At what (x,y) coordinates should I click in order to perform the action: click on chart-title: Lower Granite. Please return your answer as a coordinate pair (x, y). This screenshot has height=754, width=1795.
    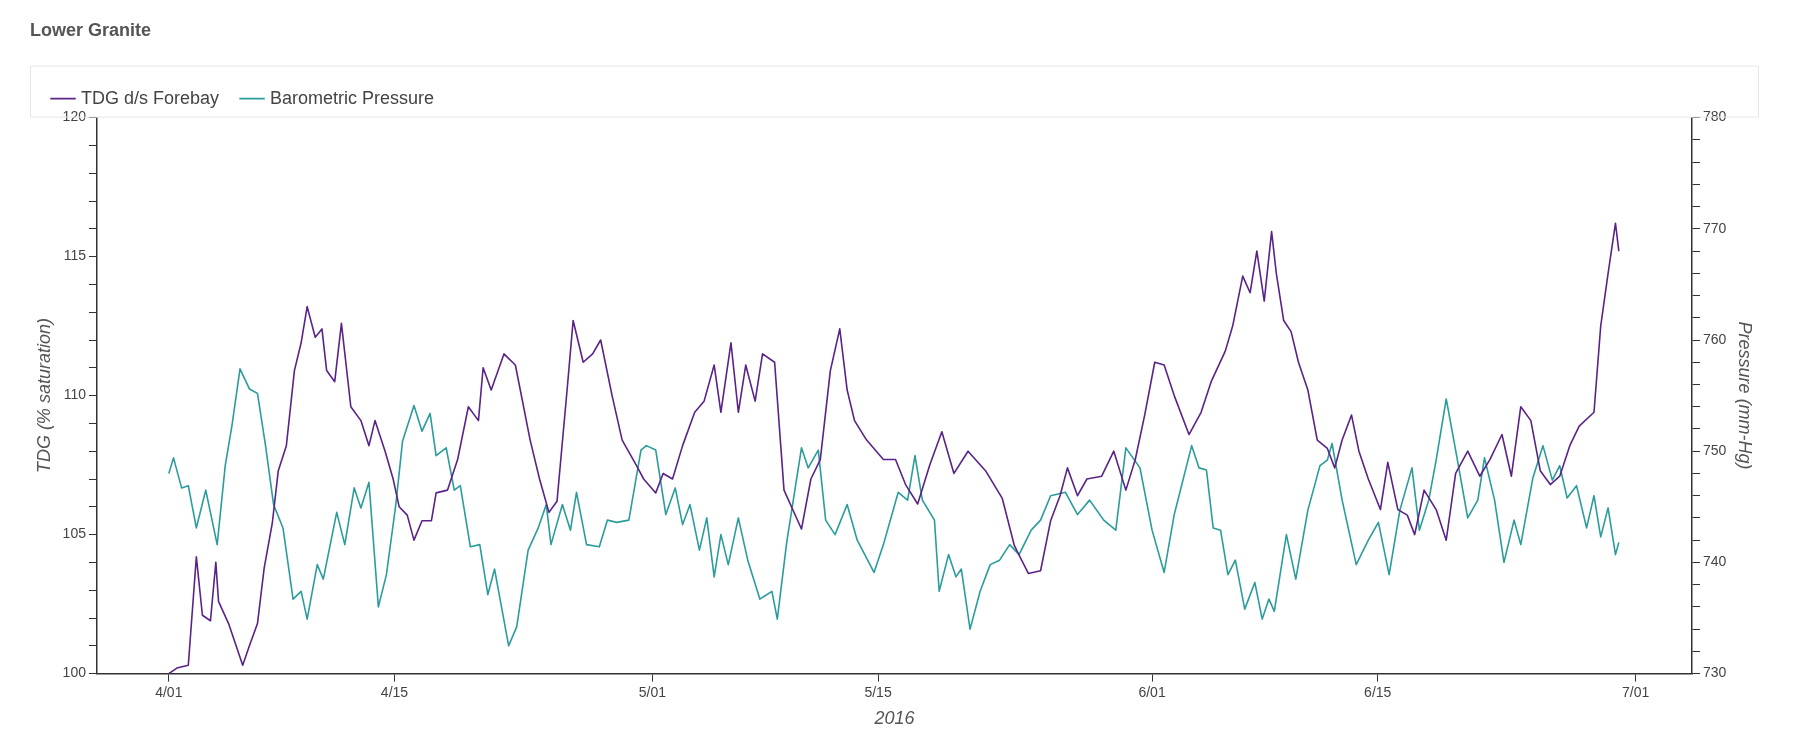
    Looking at the image, I should click on (91, 29).